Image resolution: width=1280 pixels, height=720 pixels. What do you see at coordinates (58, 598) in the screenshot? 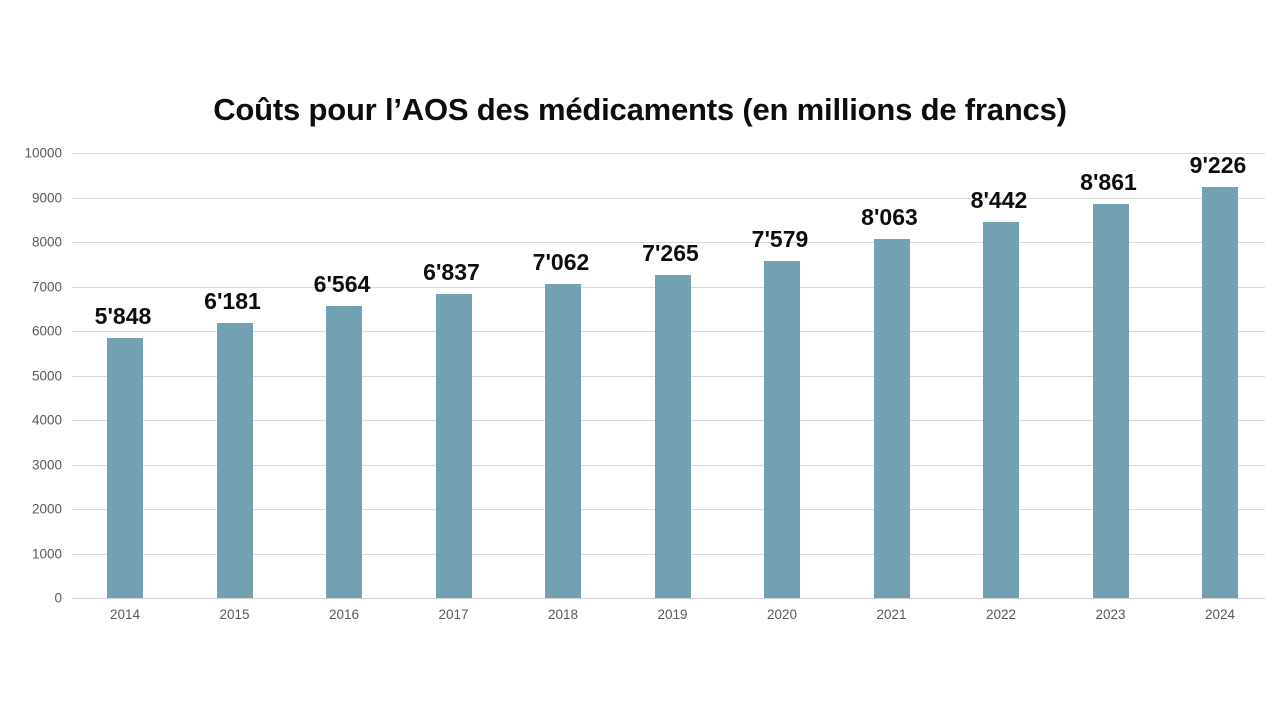
I see `y-axis-tick-label: 0` at bounding box center [58, 598].